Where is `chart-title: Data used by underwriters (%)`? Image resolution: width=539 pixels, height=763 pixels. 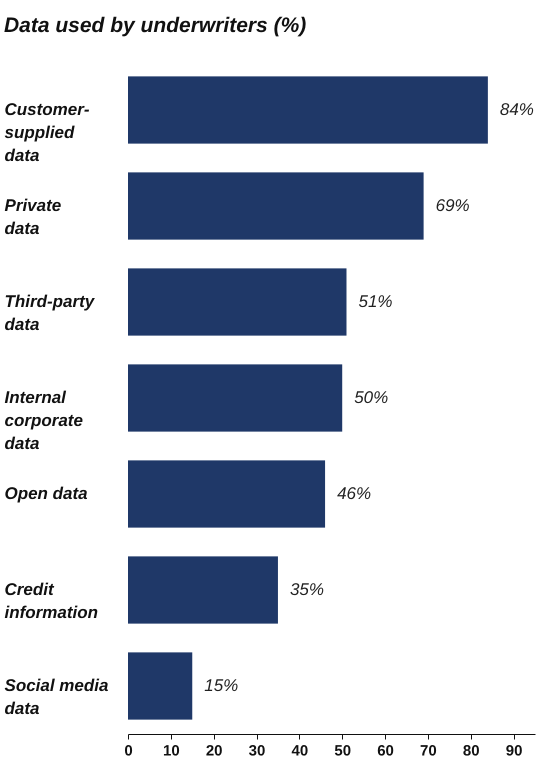 chart-title: Data used by underwriters (%) is located at coordinates (155, 25).